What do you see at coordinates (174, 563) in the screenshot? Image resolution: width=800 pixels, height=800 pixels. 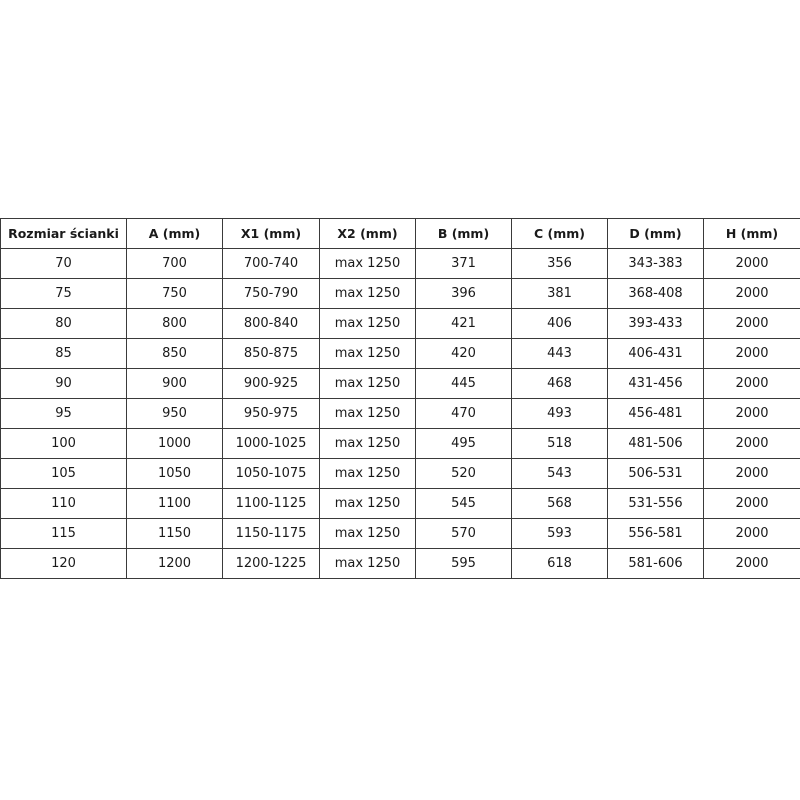 I see `table-cell: 1200` at bounding box center [174, 563].